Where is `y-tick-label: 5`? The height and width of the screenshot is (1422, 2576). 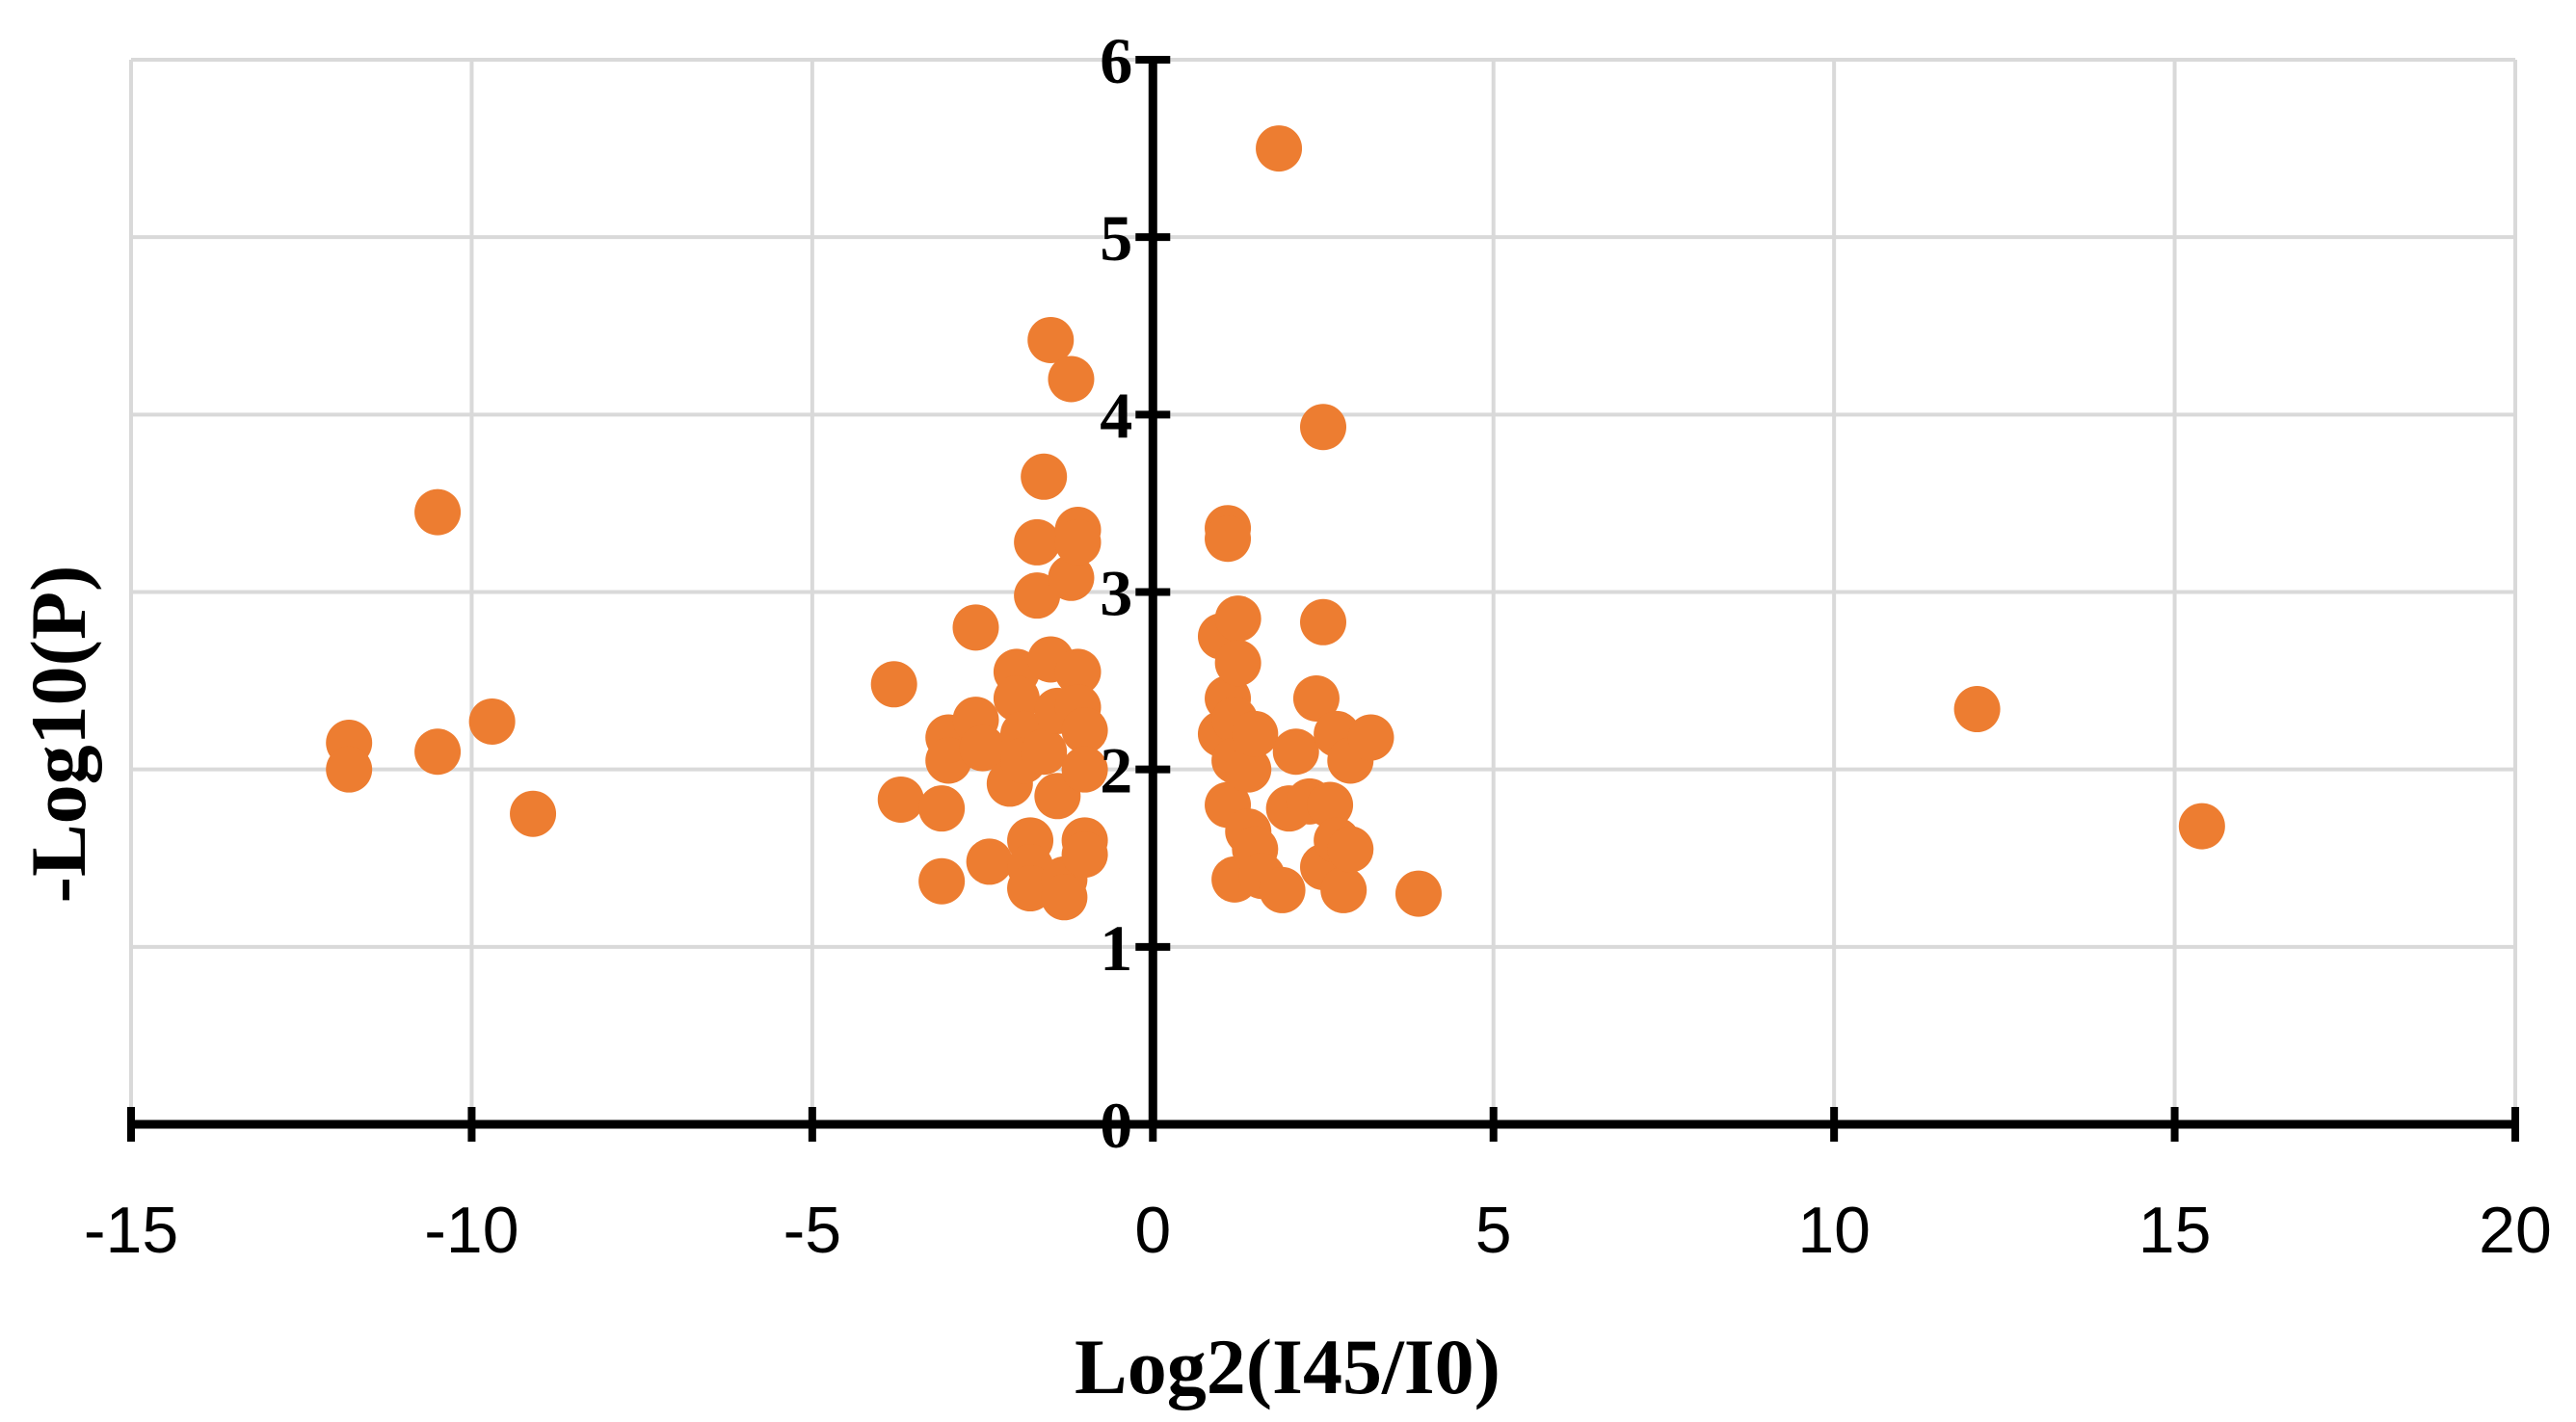 y-tick-label: 5 is located at coordinates (1116, 238).